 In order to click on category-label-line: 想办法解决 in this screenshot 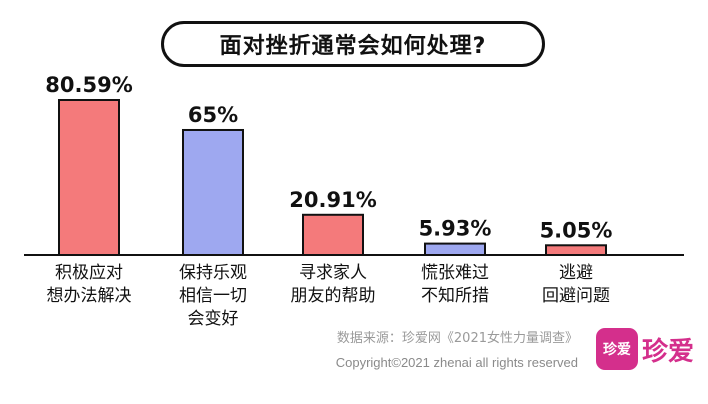, I will do `click(89, 296)`.